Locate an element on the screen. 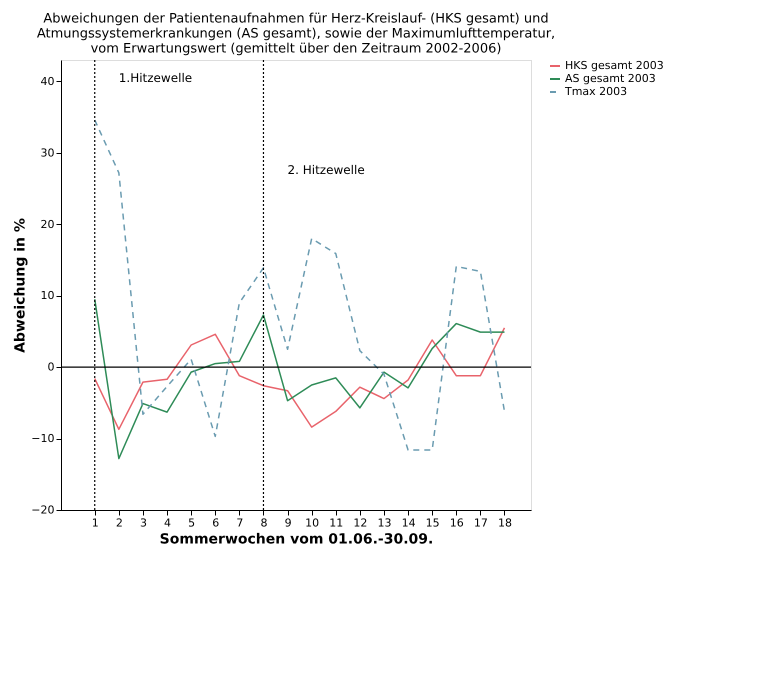 This screenshot has height=687, width=765. y-tick-label: −20 is located at coordinates (42, 510).